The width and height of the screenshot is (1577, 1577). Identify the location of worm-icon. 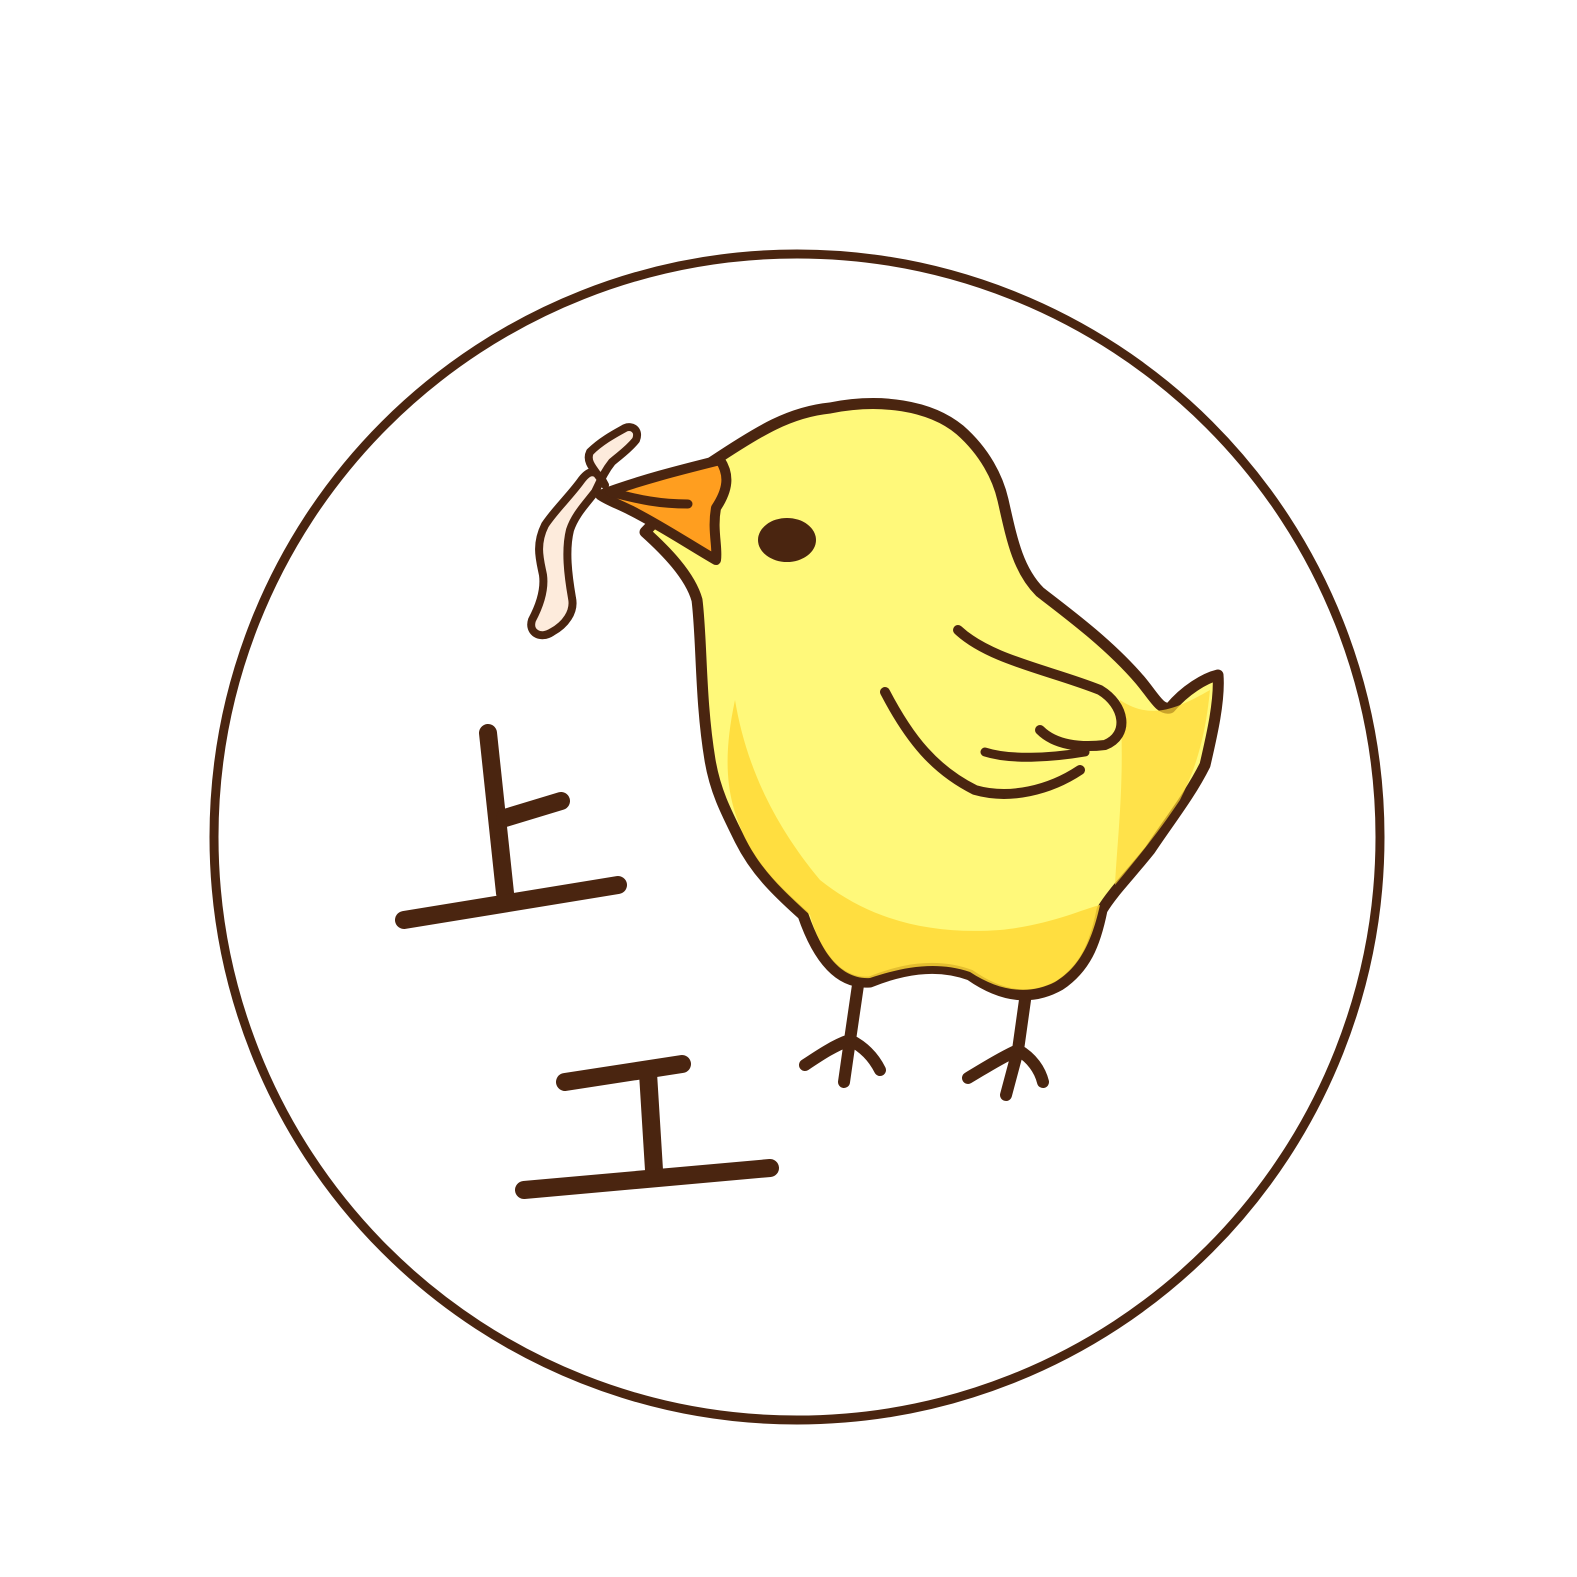
(584, 531).